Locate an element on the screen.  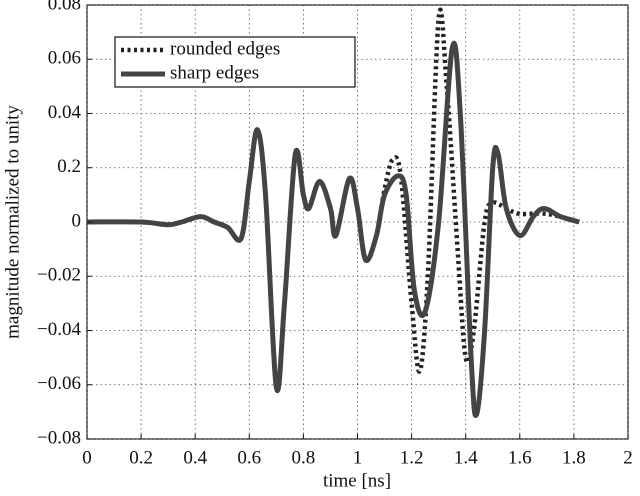
y-tick-label: 0.04 is located at coordinates (65, 112).